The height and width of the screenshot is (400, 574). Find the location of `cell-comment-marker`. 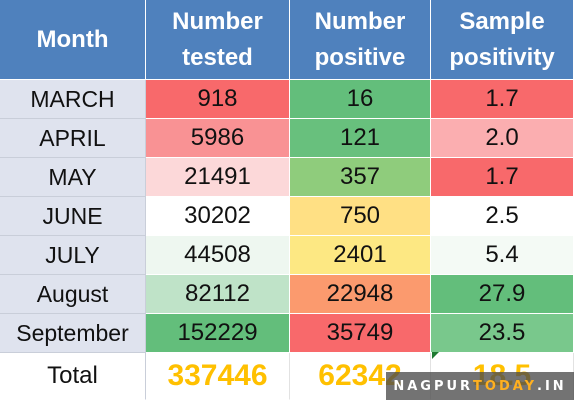

cell-comment-marker is located at coordinates (435, 355).